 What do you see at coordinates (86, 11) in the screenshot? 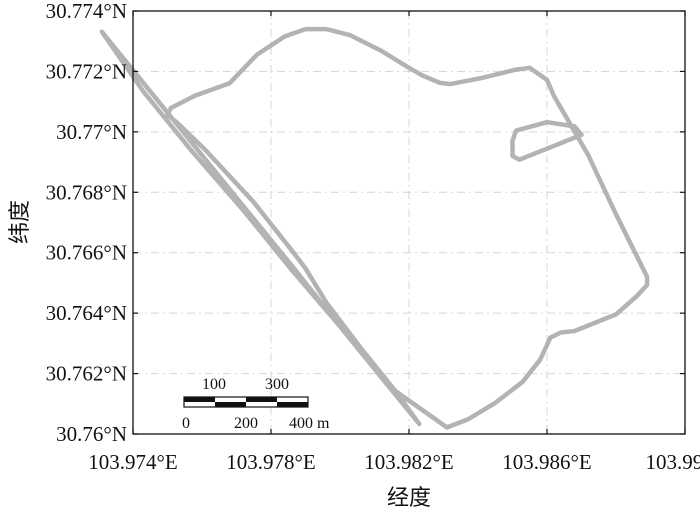
I see `y-tick-label: 30.774°N` at bounding box center [86, 11].